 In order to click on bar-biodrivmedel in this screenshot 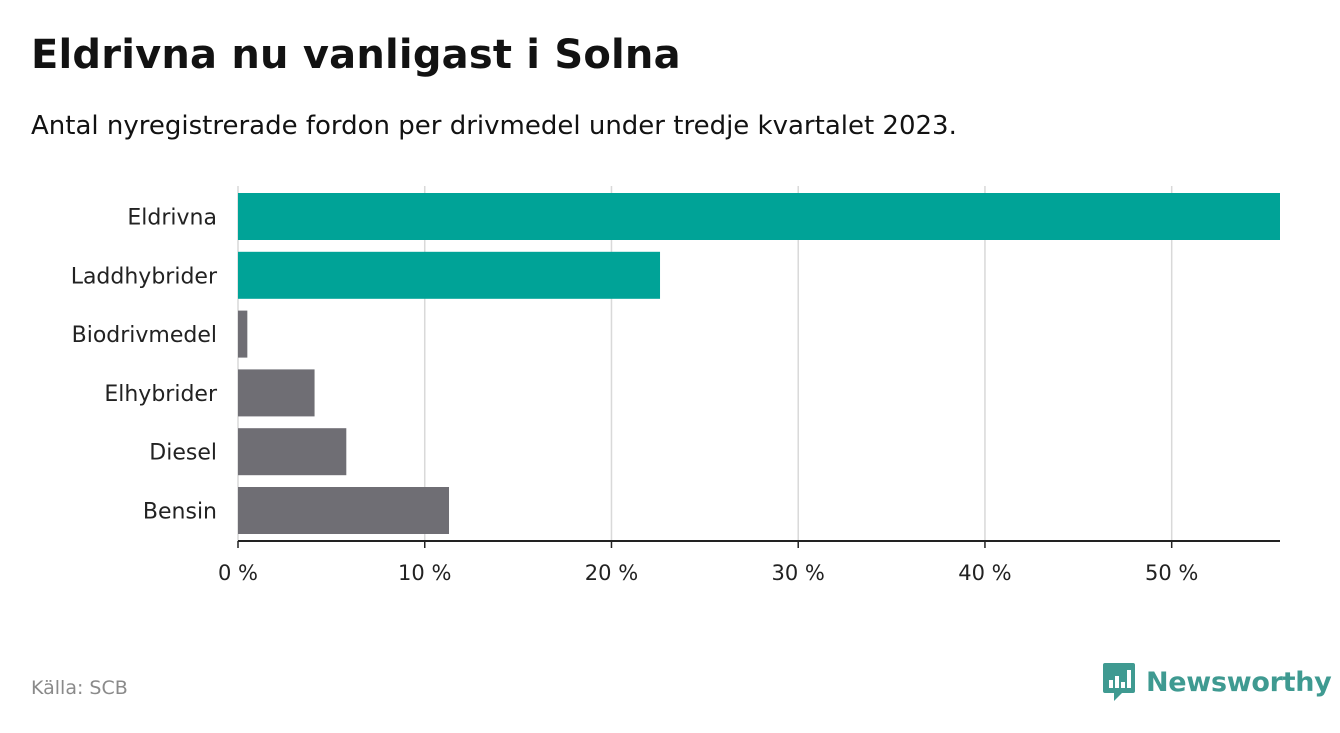, I will do `click(243, 334)`.